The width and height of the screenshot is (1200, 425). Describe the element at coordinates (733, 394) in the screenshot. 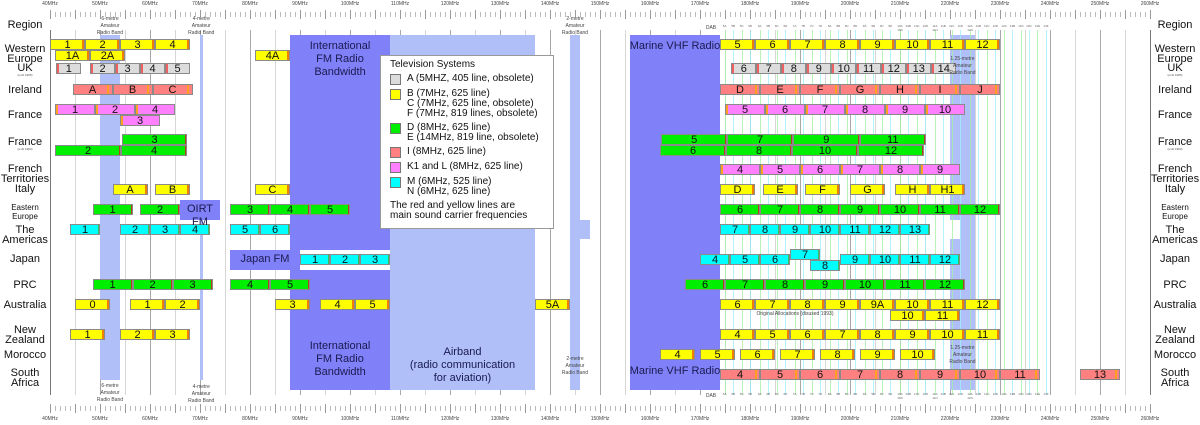

I see `dab-channel-label: 5B` at that location.